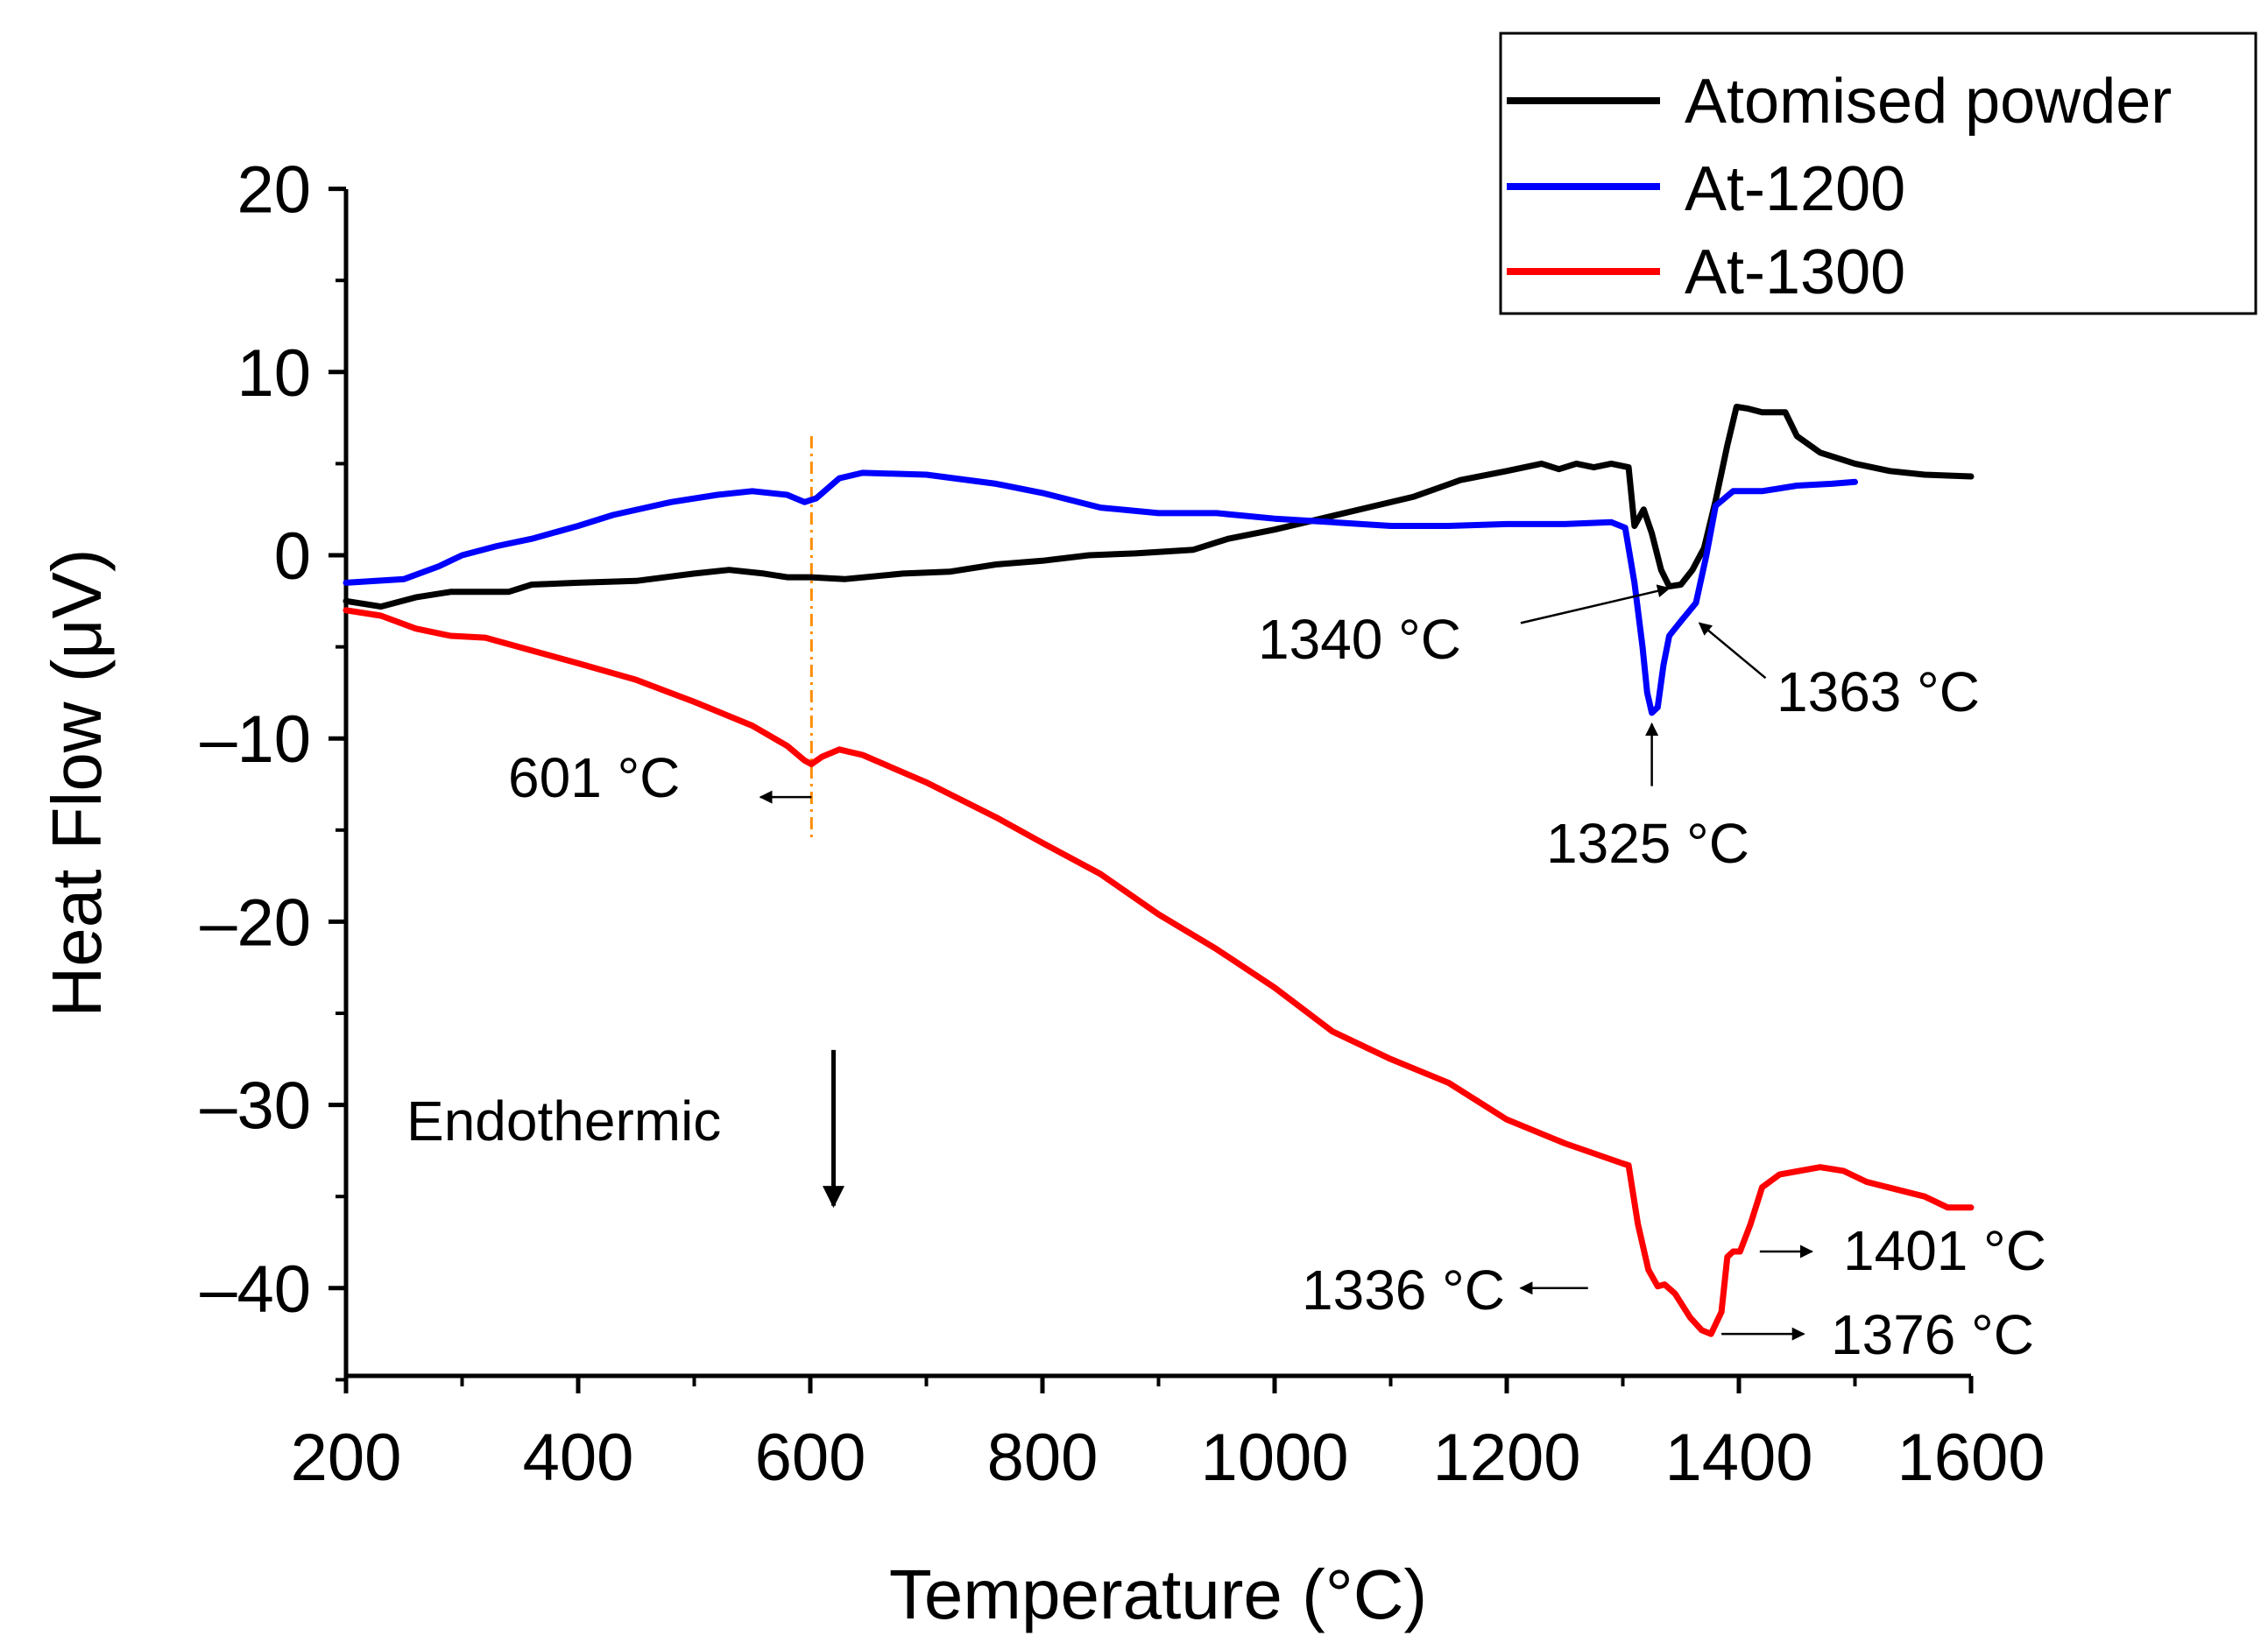 Image resolution: width=2268 pixels, height=1650 pixels. I want to click on x-tick-label: 1000, so click(1274, 1458).